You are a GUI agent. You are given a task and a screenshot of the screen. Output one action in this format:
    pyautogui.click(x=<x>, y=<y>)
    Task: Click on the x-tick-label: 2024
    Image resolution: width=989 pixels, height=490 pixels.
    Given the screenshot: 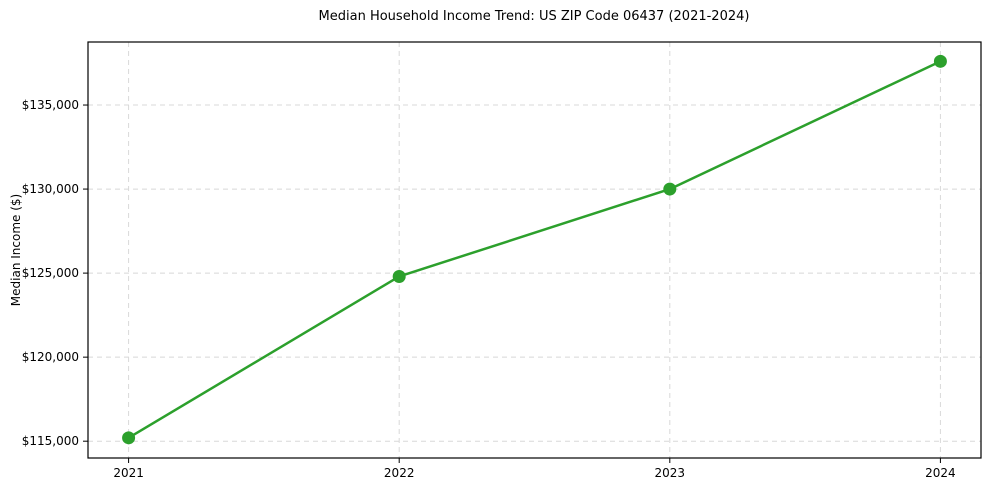 What is the action you would take?
    pyautogui.click(x=940, y=473)
    